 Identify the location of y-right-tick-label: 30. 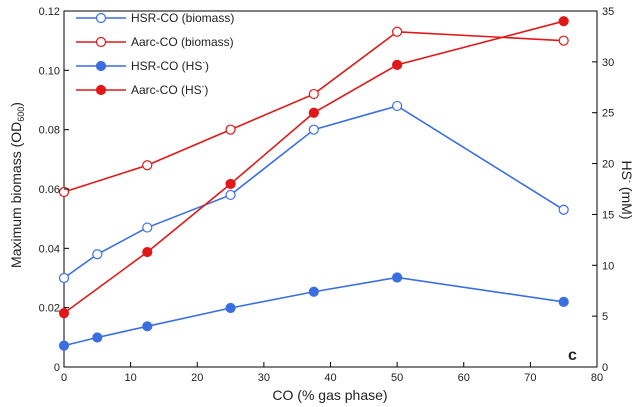
(608, 63).